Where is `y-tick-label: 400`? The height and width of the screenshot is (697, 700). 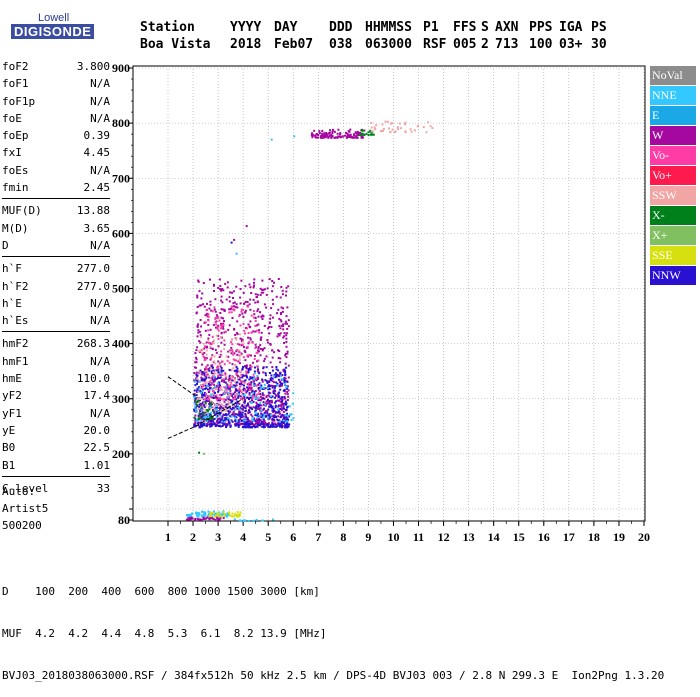 y-tick-label: 400 is located at coordinates (121, 344).